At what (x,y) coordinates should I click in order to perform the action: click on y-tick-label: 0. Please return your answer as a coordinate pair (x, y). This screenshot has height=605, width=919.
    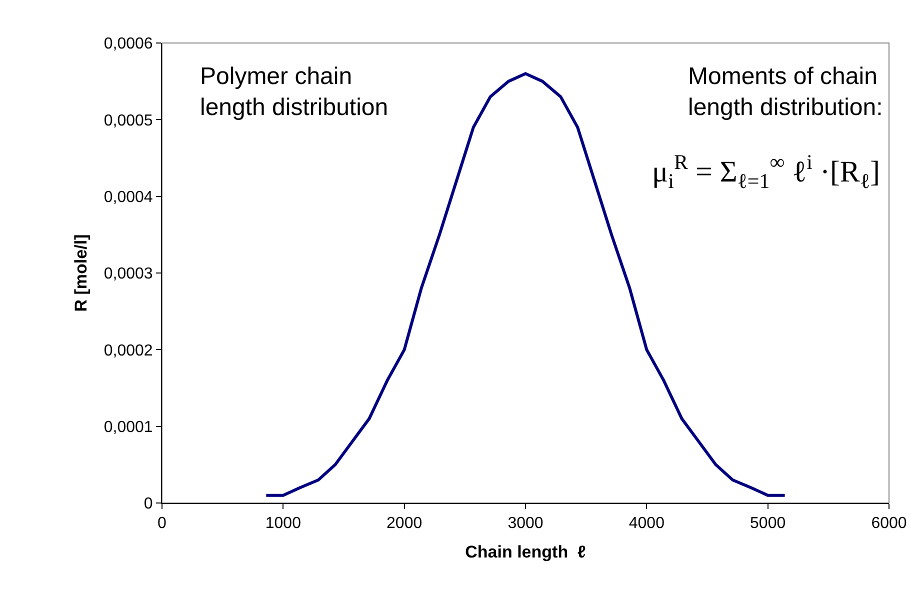
    Looking at the image, I should click on (148, 504).